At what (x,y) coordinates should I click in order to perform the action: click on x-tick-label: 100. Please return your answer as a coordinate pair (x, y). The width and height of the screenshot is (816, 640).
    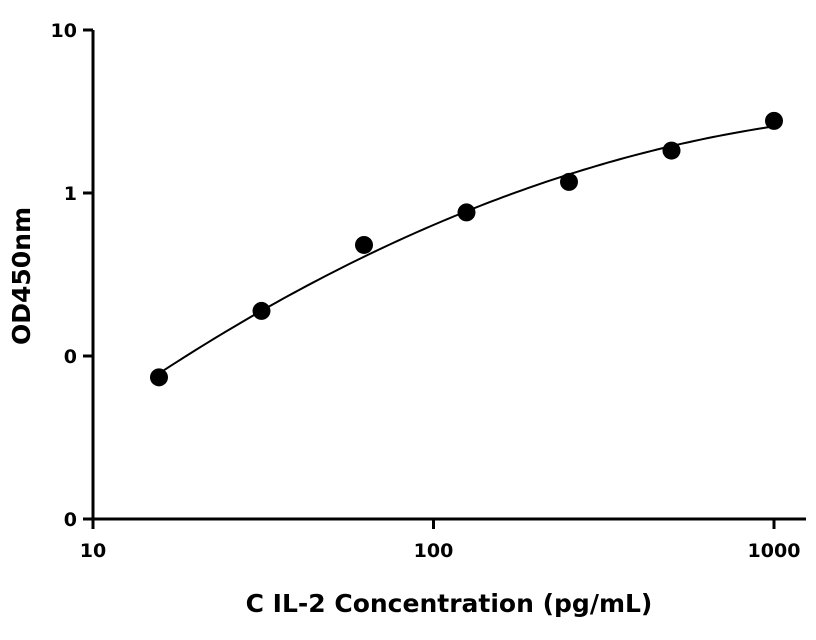
    Looking at the image, I should click on (434, 551).